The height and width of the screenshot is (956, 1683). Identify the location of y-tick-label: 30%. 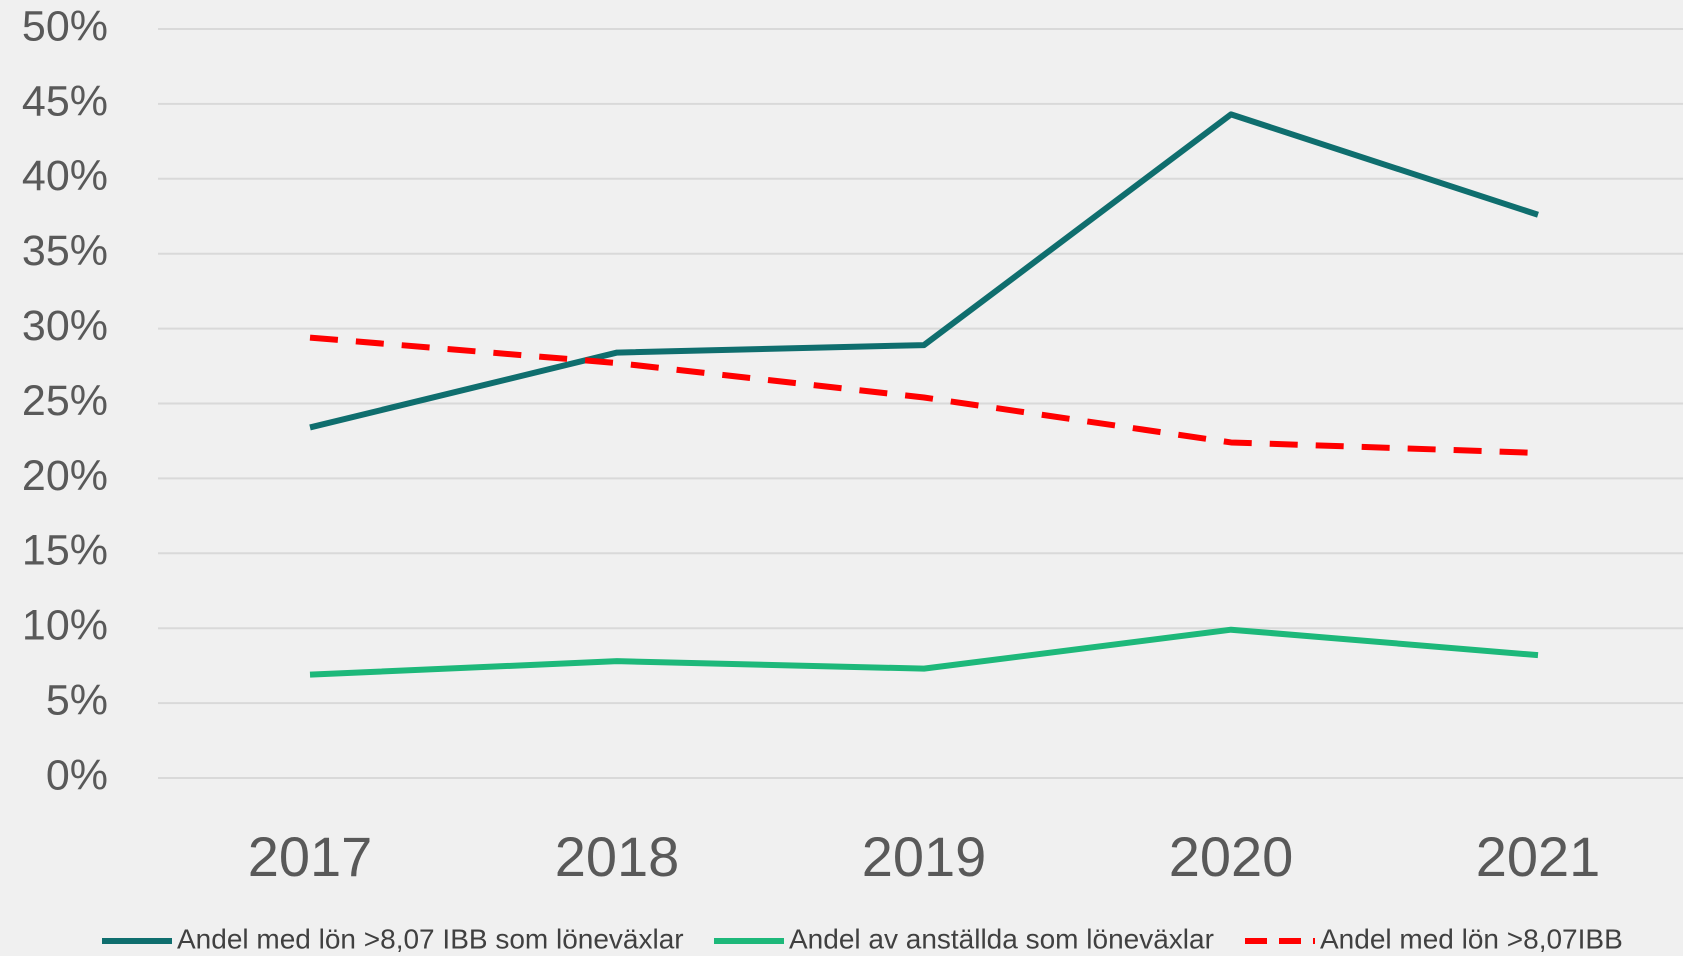
(65, 326).